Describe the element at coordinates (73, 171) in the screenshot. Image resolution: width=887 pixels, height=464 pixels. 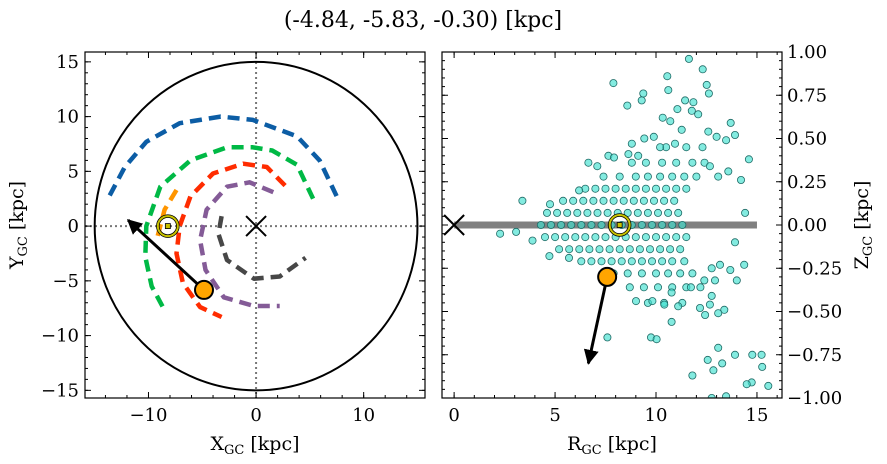
I see `y-tick-label: 5` at that location.